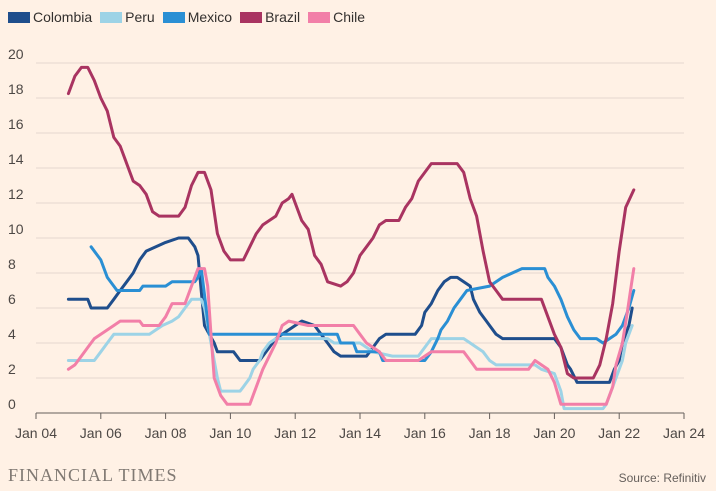  Describe the element at coordinates (230, 433) in the screenshot. I see `x-tick-label: Jan 10` at that location.